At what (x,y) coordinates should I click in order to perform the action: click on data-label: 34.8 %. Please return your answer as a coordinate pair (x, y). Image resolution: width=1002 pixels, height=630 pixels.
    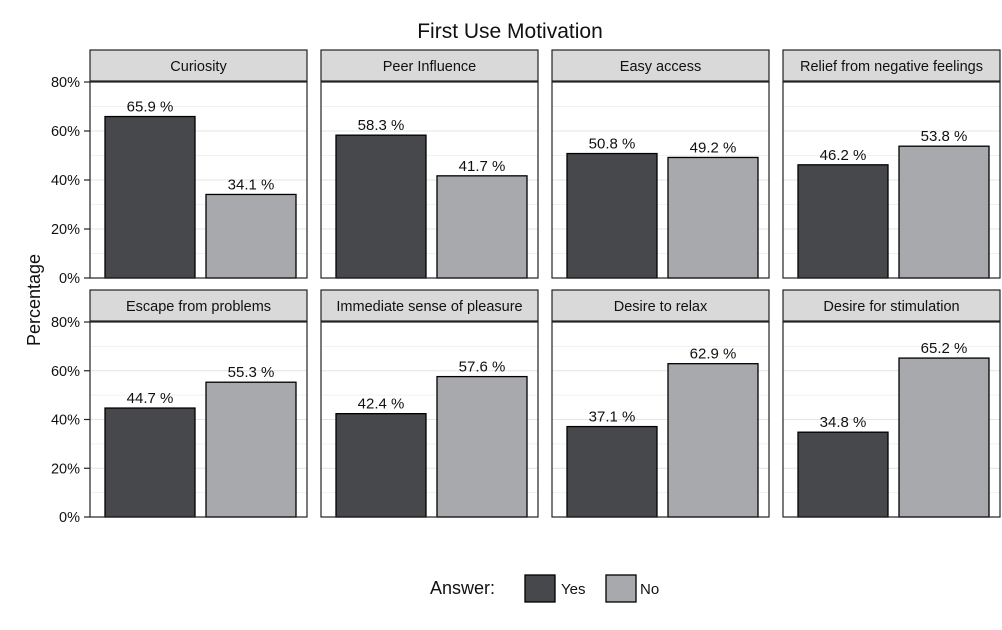
    Looking at the image, I should click on (843, 422).